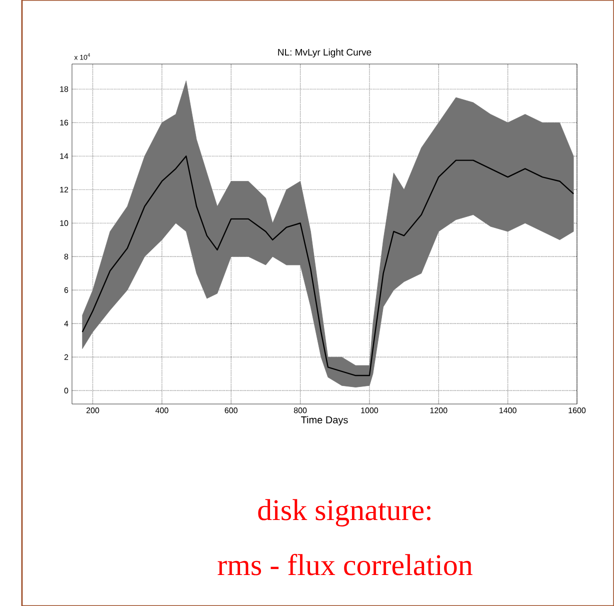 The image size is (614, 606). I want to click on x-tick-label: 200, so click(93, 411).